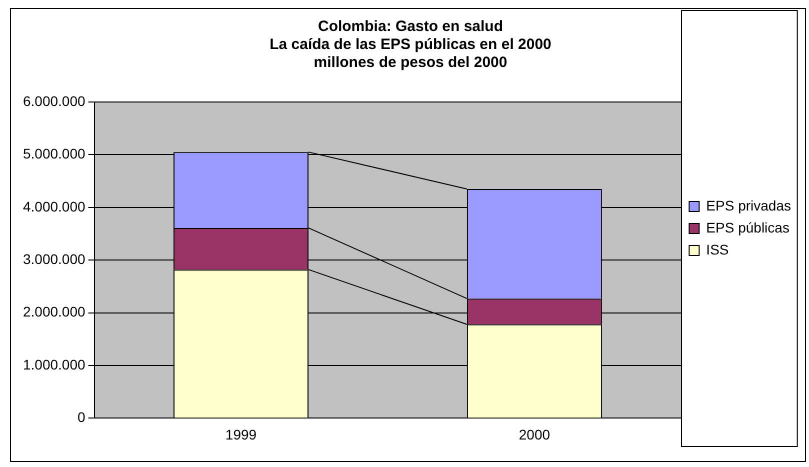  Describe the element at coordinates (54, 100) in the screenshot. I see `y-tick-label: 6.000.000` at that location.